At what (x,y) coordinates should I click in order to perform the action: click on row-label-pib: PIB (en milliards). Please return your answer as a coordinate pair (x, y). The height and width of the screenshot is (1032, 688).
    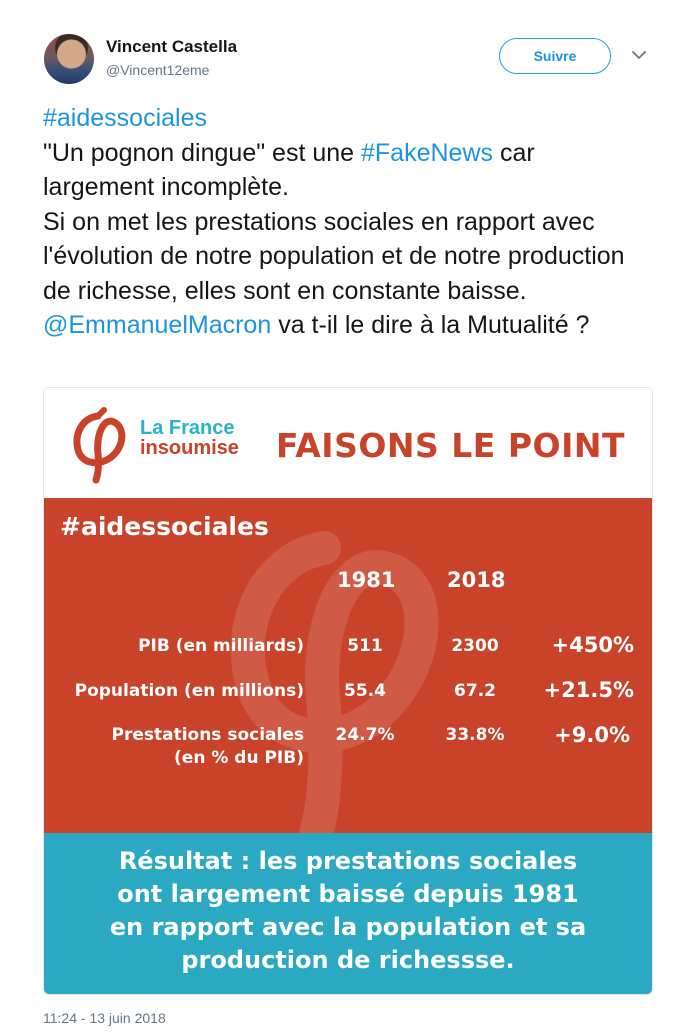
    Looking at the image, I should click on (221, 646).